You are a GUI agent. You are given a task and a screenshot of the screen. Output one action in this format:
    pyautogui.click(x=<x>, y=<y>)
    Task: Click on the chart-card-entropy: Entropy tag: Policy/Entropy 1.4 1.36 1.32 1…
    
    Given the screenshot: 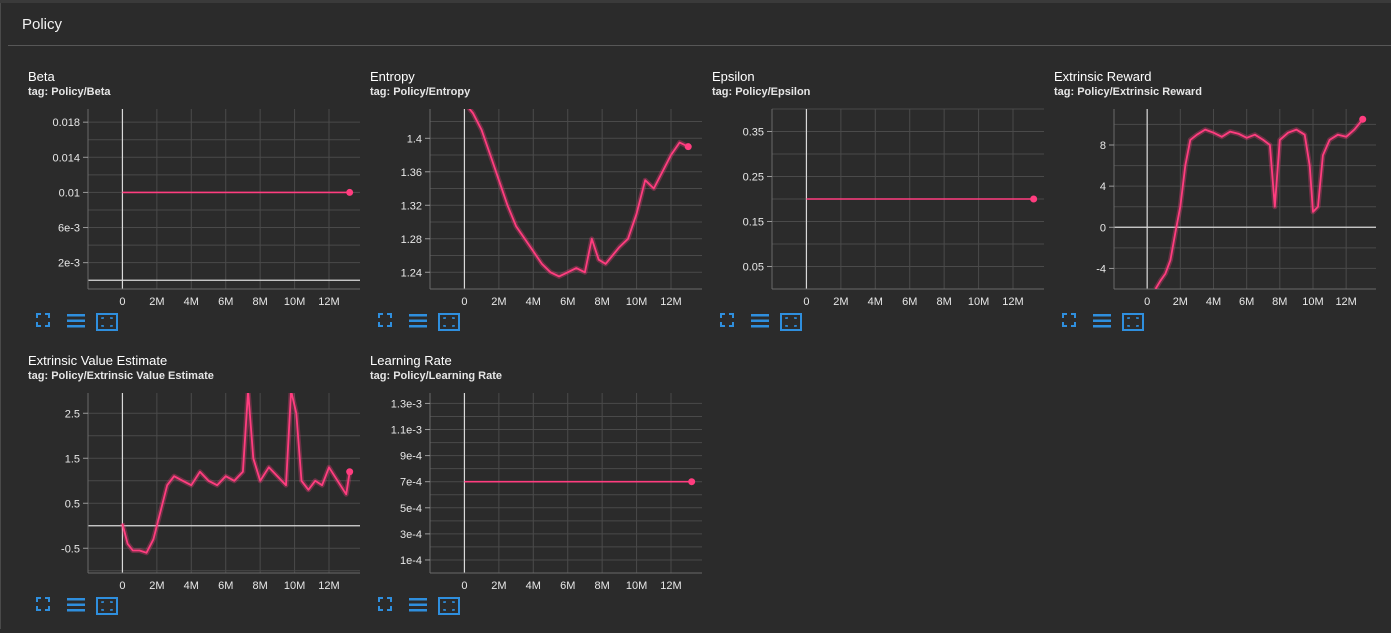 What is the action you would take?
    pyautogui.click(x=540, y=209)
    